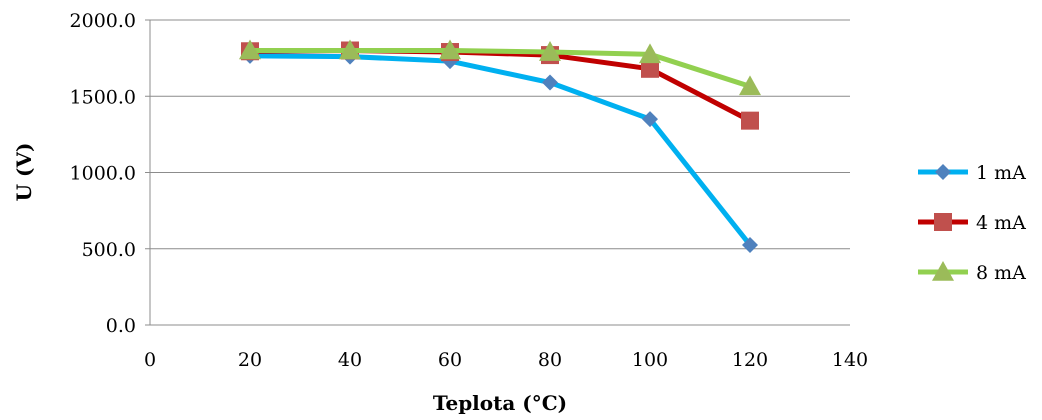  I want to click on x-tick-label: 80, so click(550, 360).